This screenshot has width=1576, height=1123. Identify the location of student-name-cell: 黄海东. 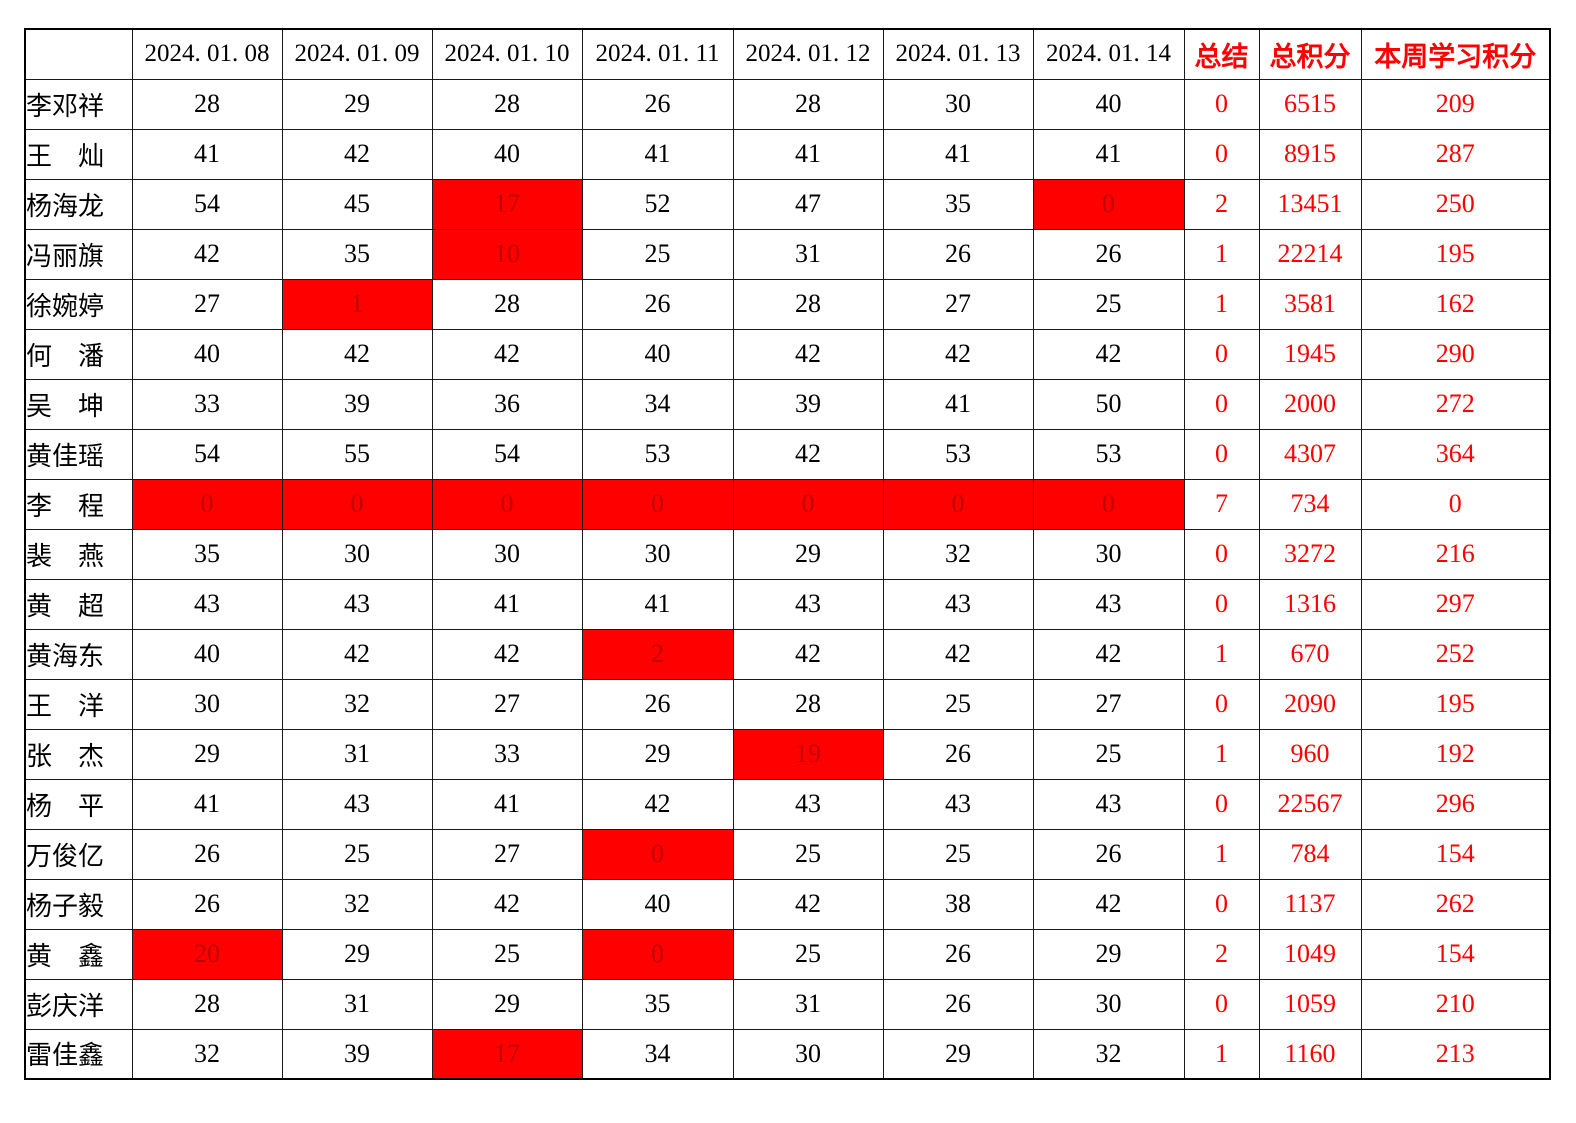
(78, 654).